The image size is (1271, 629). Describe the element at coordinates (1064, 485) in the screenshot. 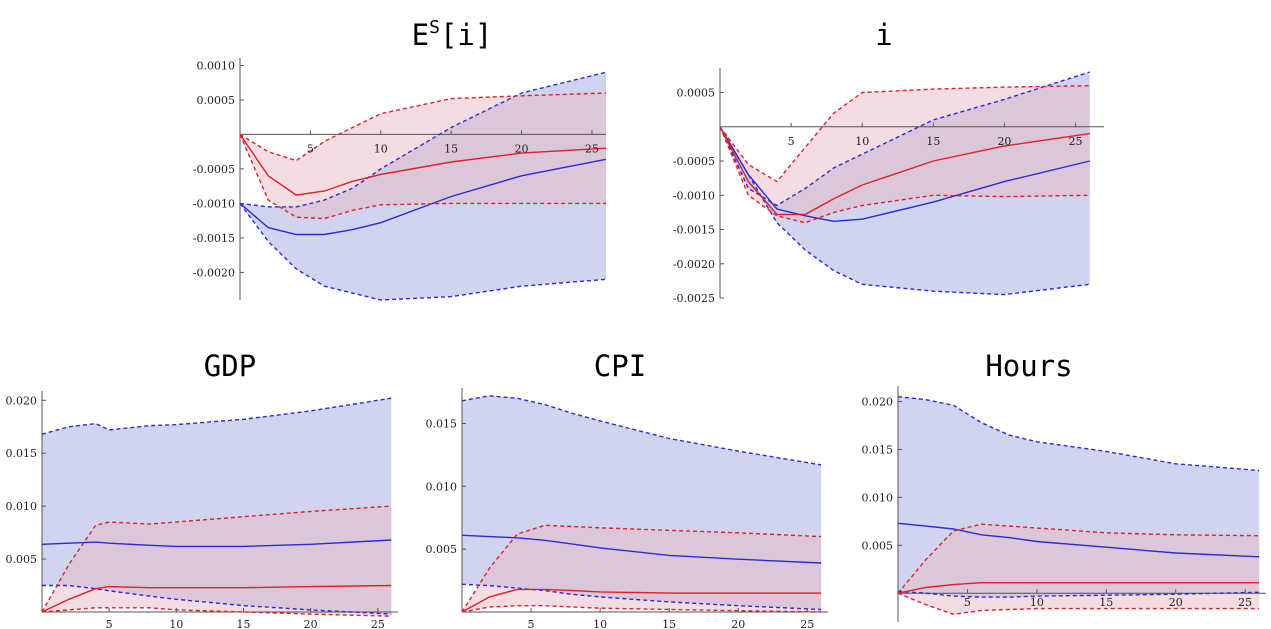

I see `panel-hours: Hours 5 10 15 20 25 0.005 0.010 0.015 0.020` at that location.